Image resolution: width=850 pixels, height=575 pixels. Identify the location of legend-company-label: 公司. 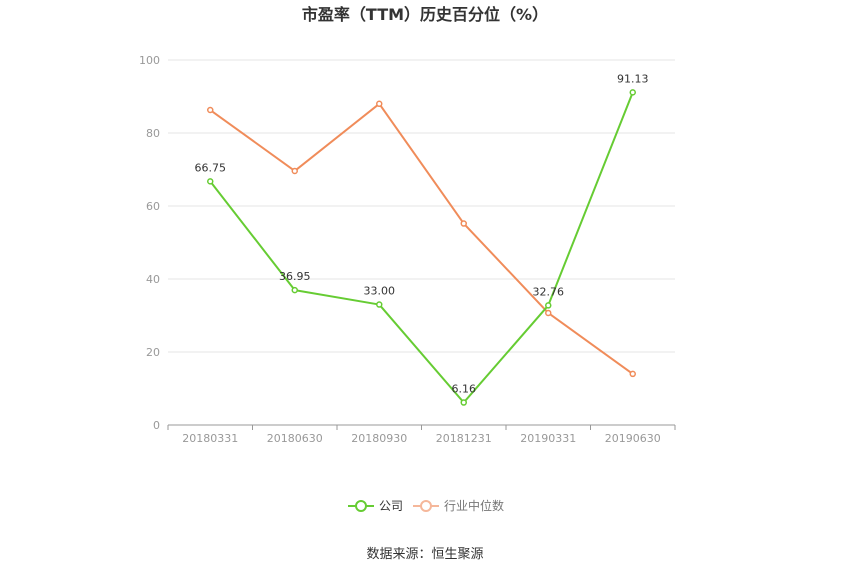
(391, 506).